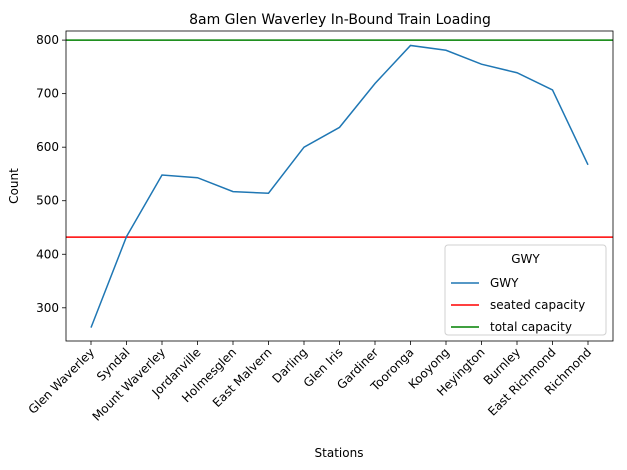  I want to click on y-tick-label: 800, so click(47, 40).